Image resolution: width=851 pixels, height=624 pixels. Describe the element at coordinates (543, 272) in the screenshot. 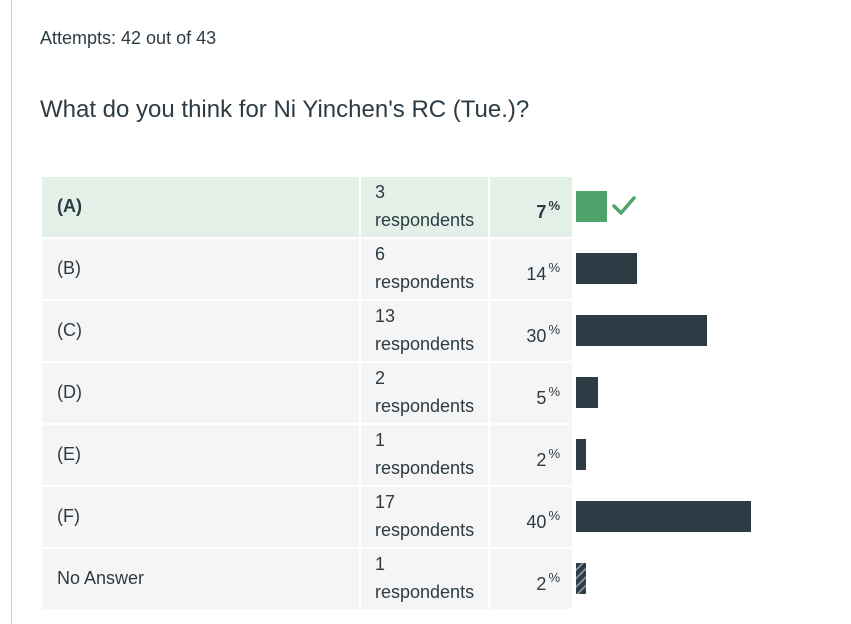

I see `answer-percent: 14%` at that location.